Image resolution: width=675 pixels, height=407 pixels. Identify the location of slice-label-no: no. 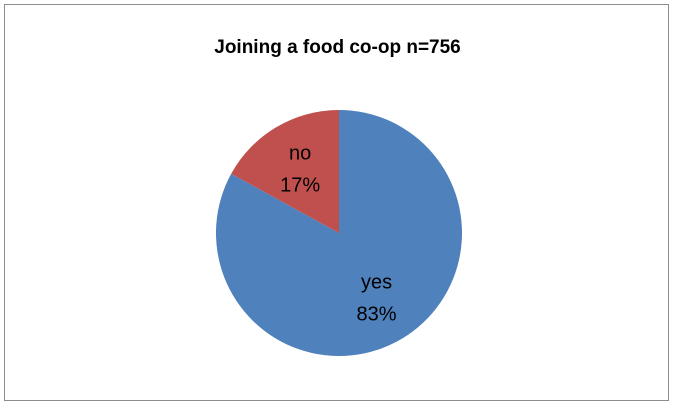
(300, 153).